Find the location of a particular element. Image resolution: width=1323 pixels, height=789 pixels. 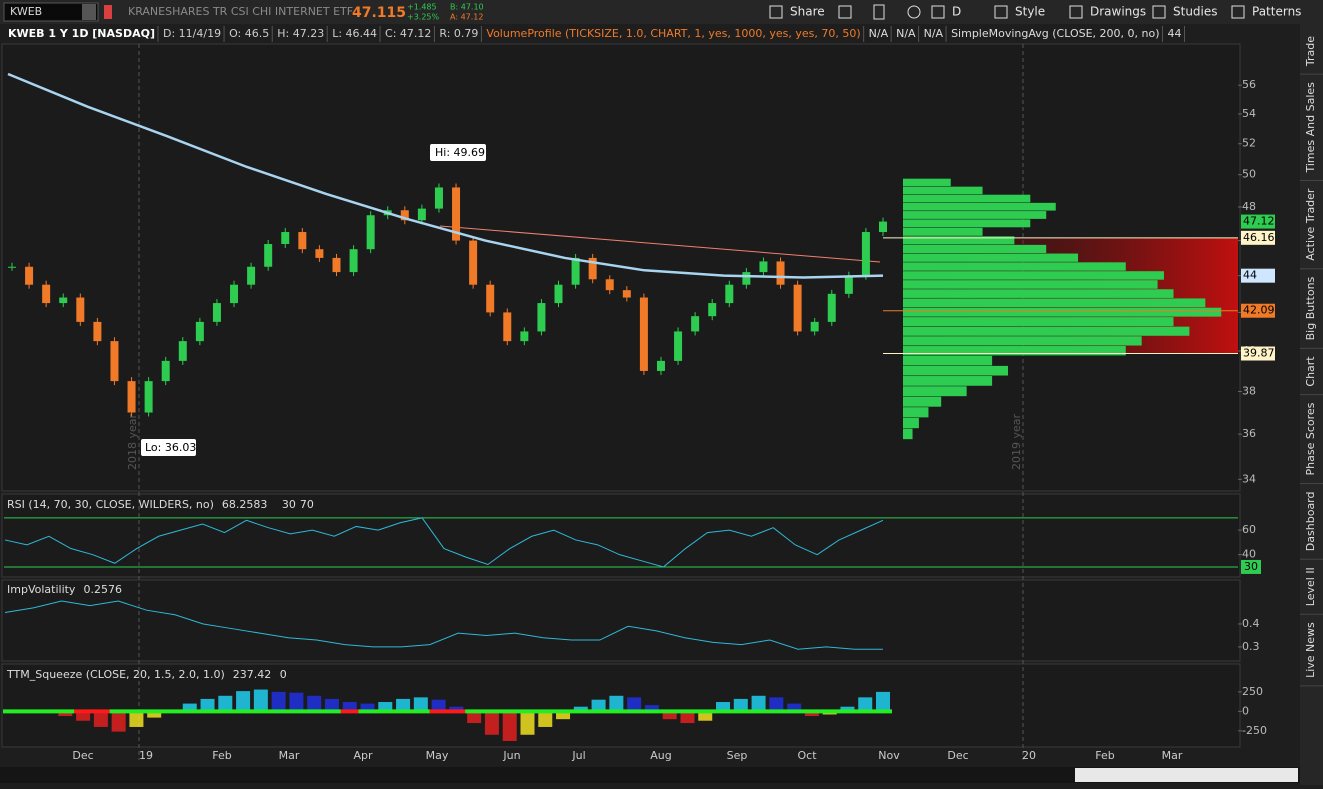

alert-icon is located at coordinates (108, 12).